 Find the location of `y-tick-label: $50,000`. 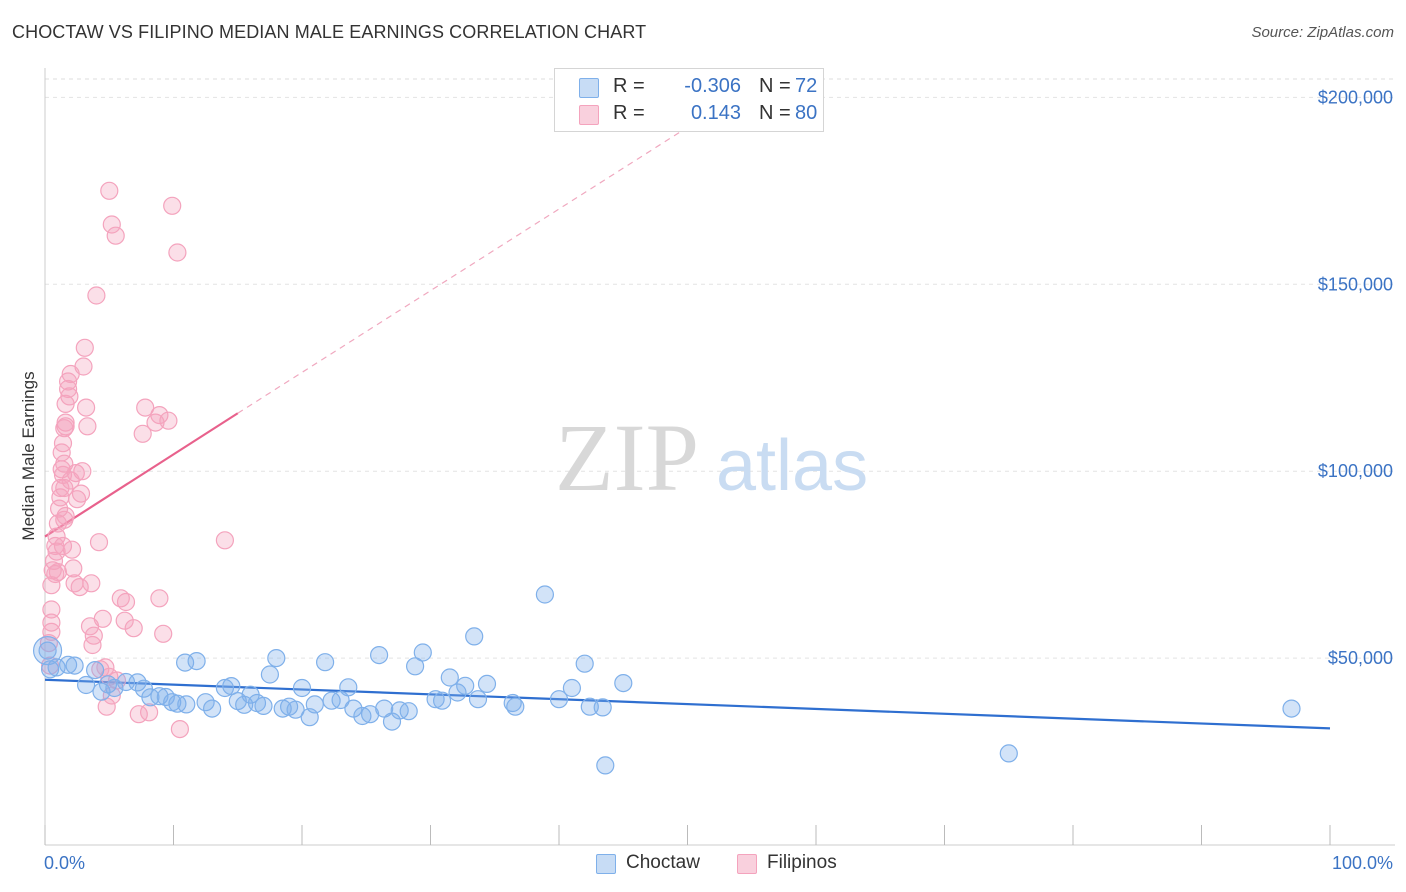

y-tick-label: $50,000 is located at coordinates (1360, 658).